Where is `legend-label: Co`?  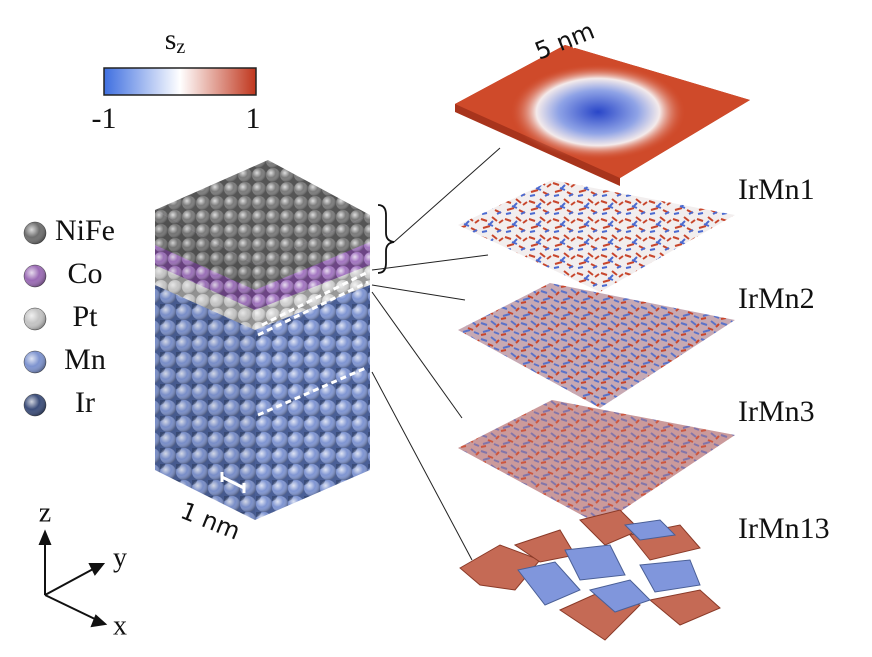
legend-label: Co is located at coordinates (84, 273).